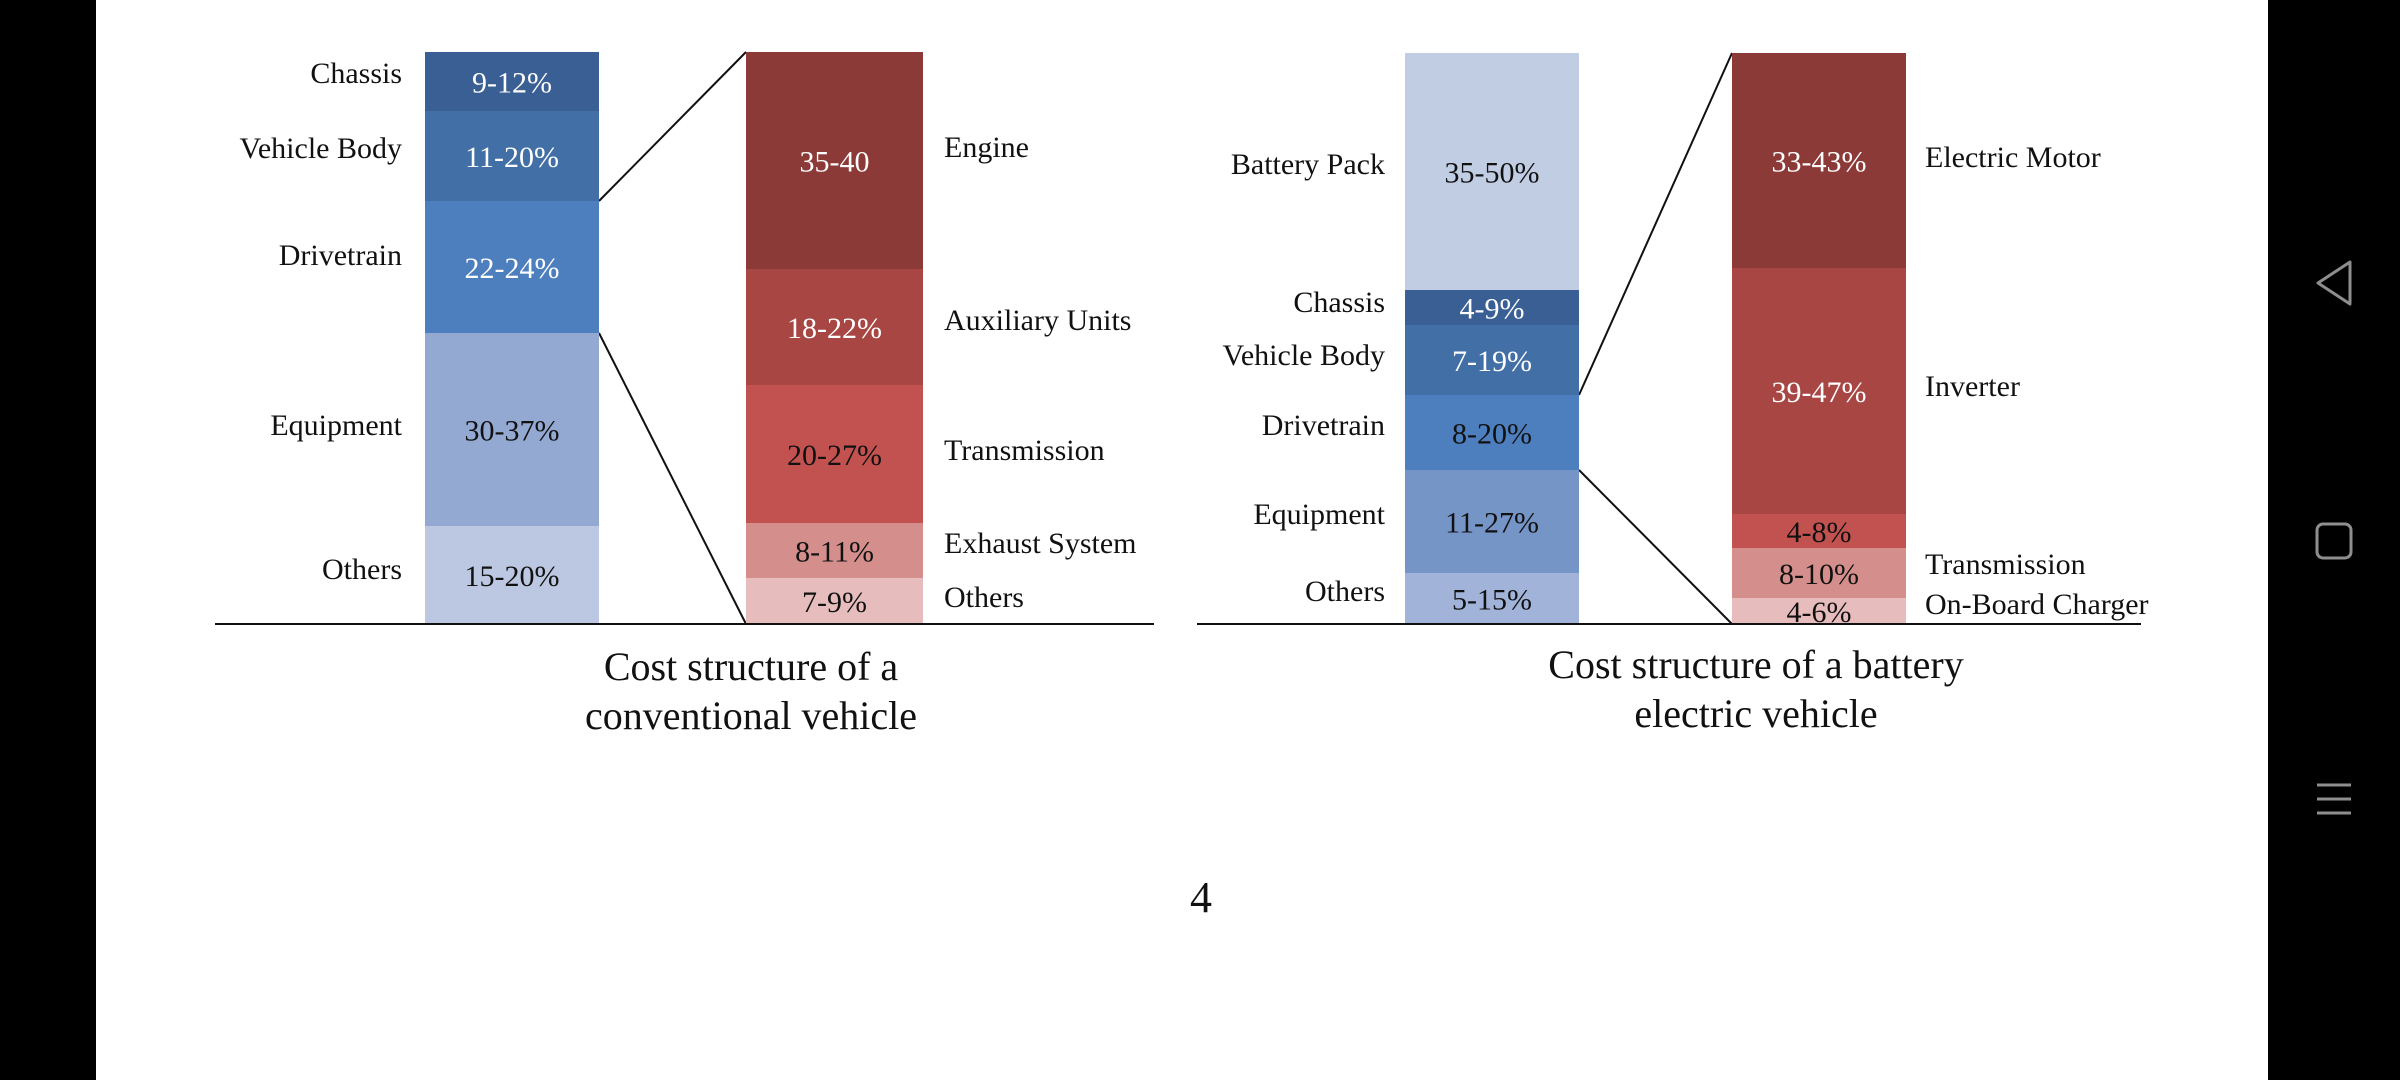 The image size is (2400, 1080). I want to click on main-bar-segment-vehicle-body-bev, so click(1492, 360).